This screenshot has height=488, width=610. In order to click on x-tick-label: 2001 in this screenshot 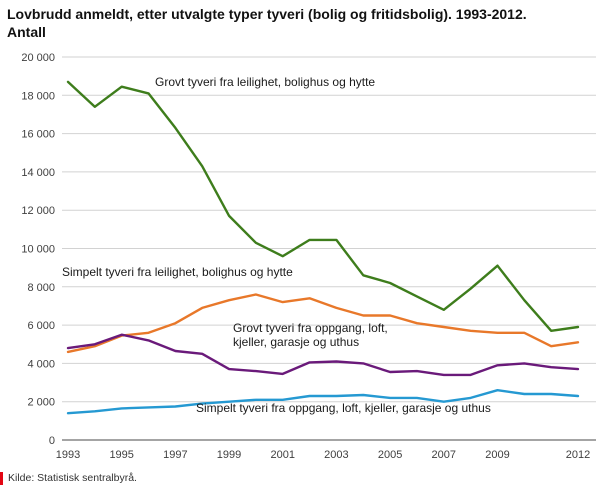, I will do `click(282, 455)`.